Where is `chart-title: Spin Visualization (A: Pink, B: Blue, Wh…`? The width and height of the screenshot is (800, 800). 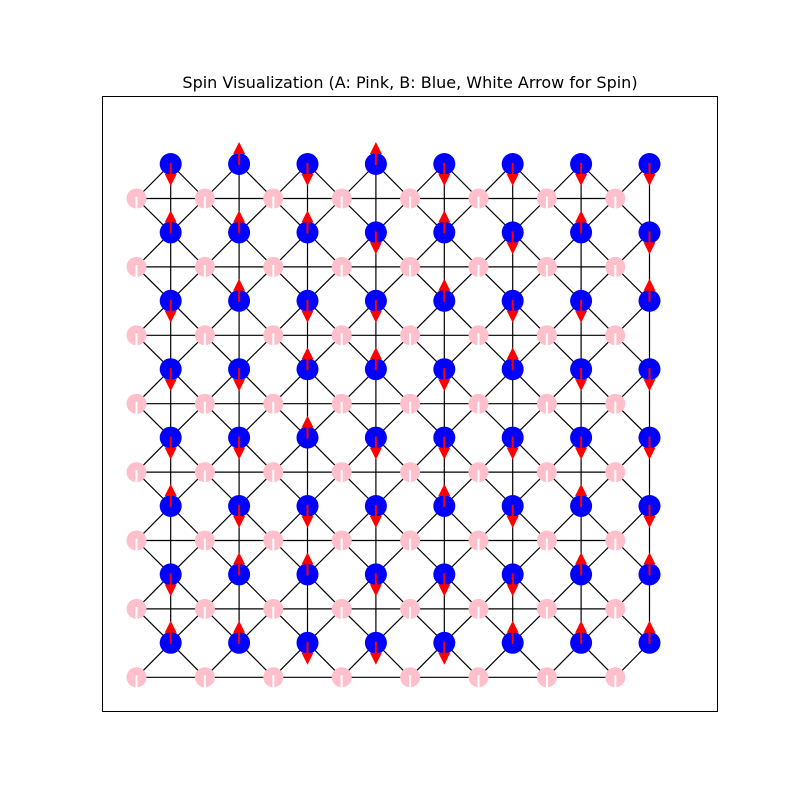 chart-title: Spin Visualization (A: Pink, B: Blue, Wh… is located at coordinates (409, 82).